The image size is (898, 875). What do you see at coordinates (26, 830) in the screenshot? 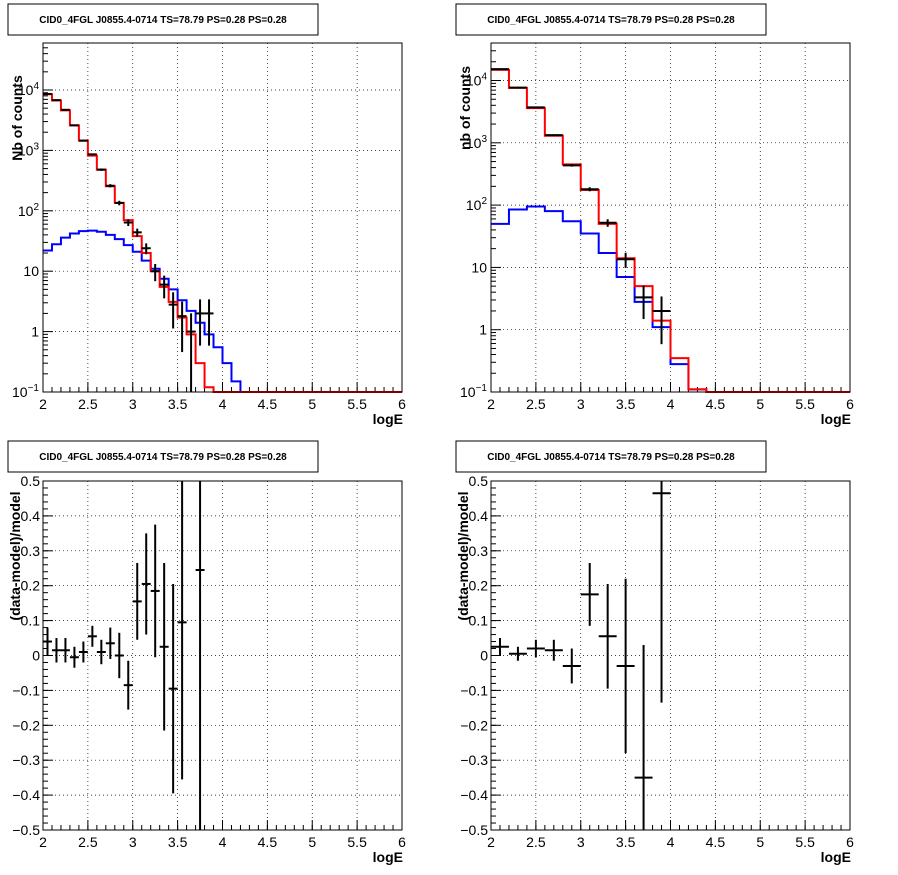
I see `y-tick-label: −0.5` at bounding box center [26, 830].